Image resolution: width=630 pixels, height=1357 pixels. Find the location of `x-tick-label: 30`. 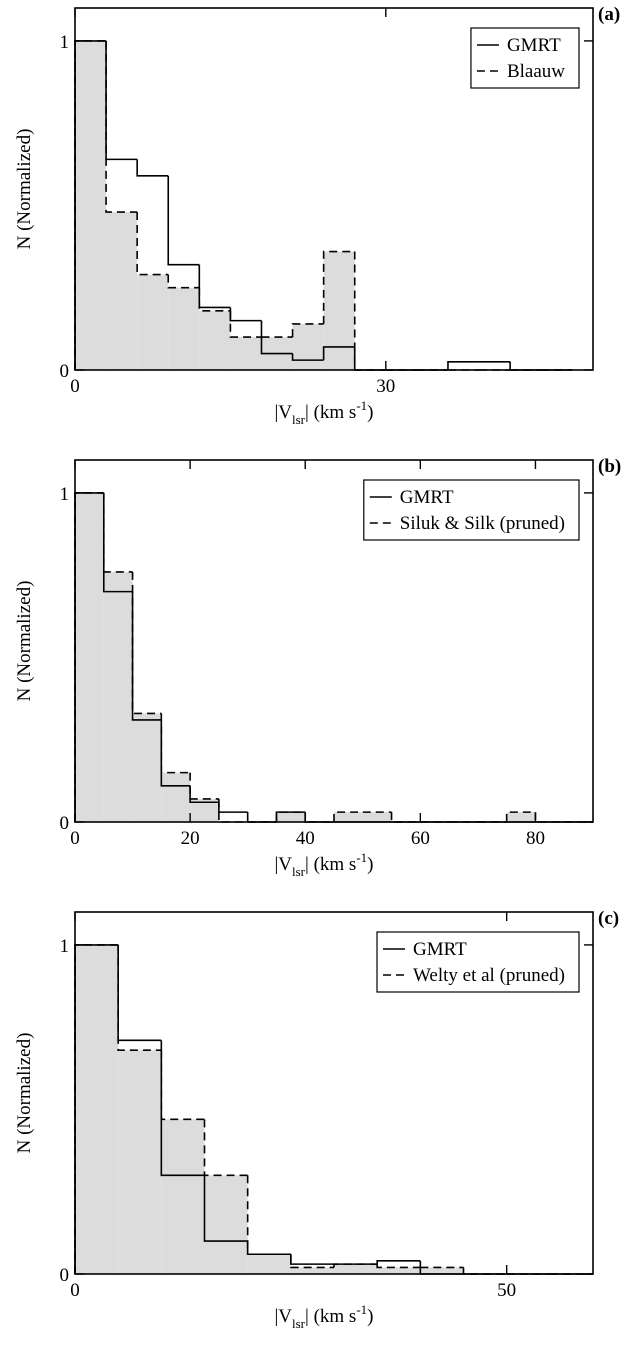

x-tick-label: 30 is located at coordinates (385, 386).